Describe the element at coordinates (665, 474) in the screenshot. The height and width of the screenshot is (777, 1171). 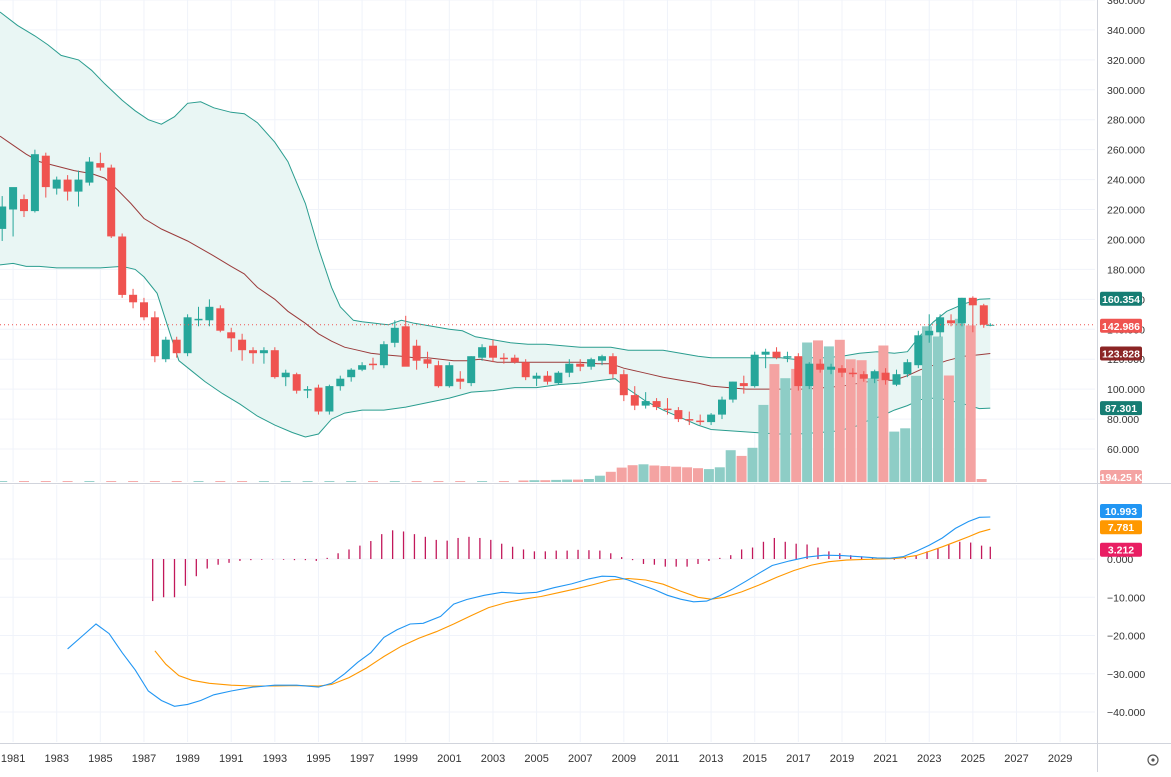
I see `volume-bar` at that location.